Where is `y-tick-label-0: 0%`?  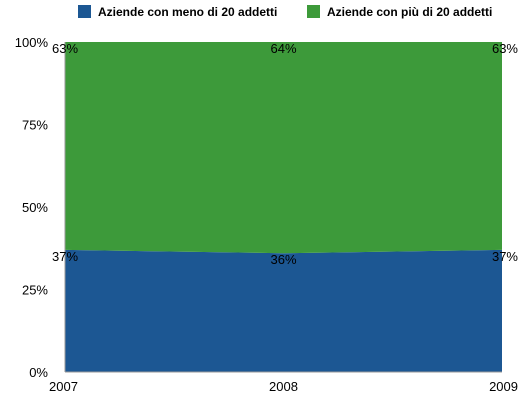
y-tick-label-0: 0% is located at coordinates (38, 372).